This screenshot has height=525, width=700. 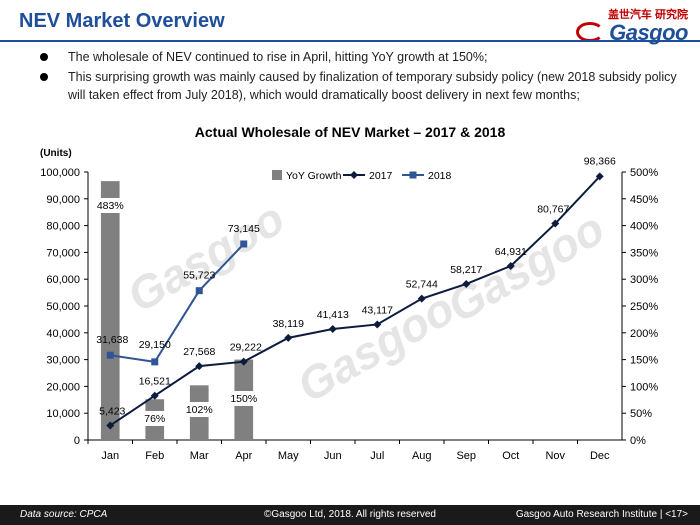 I want to click on series-2017-data-label: 38,119, so click(x=288, y=324).